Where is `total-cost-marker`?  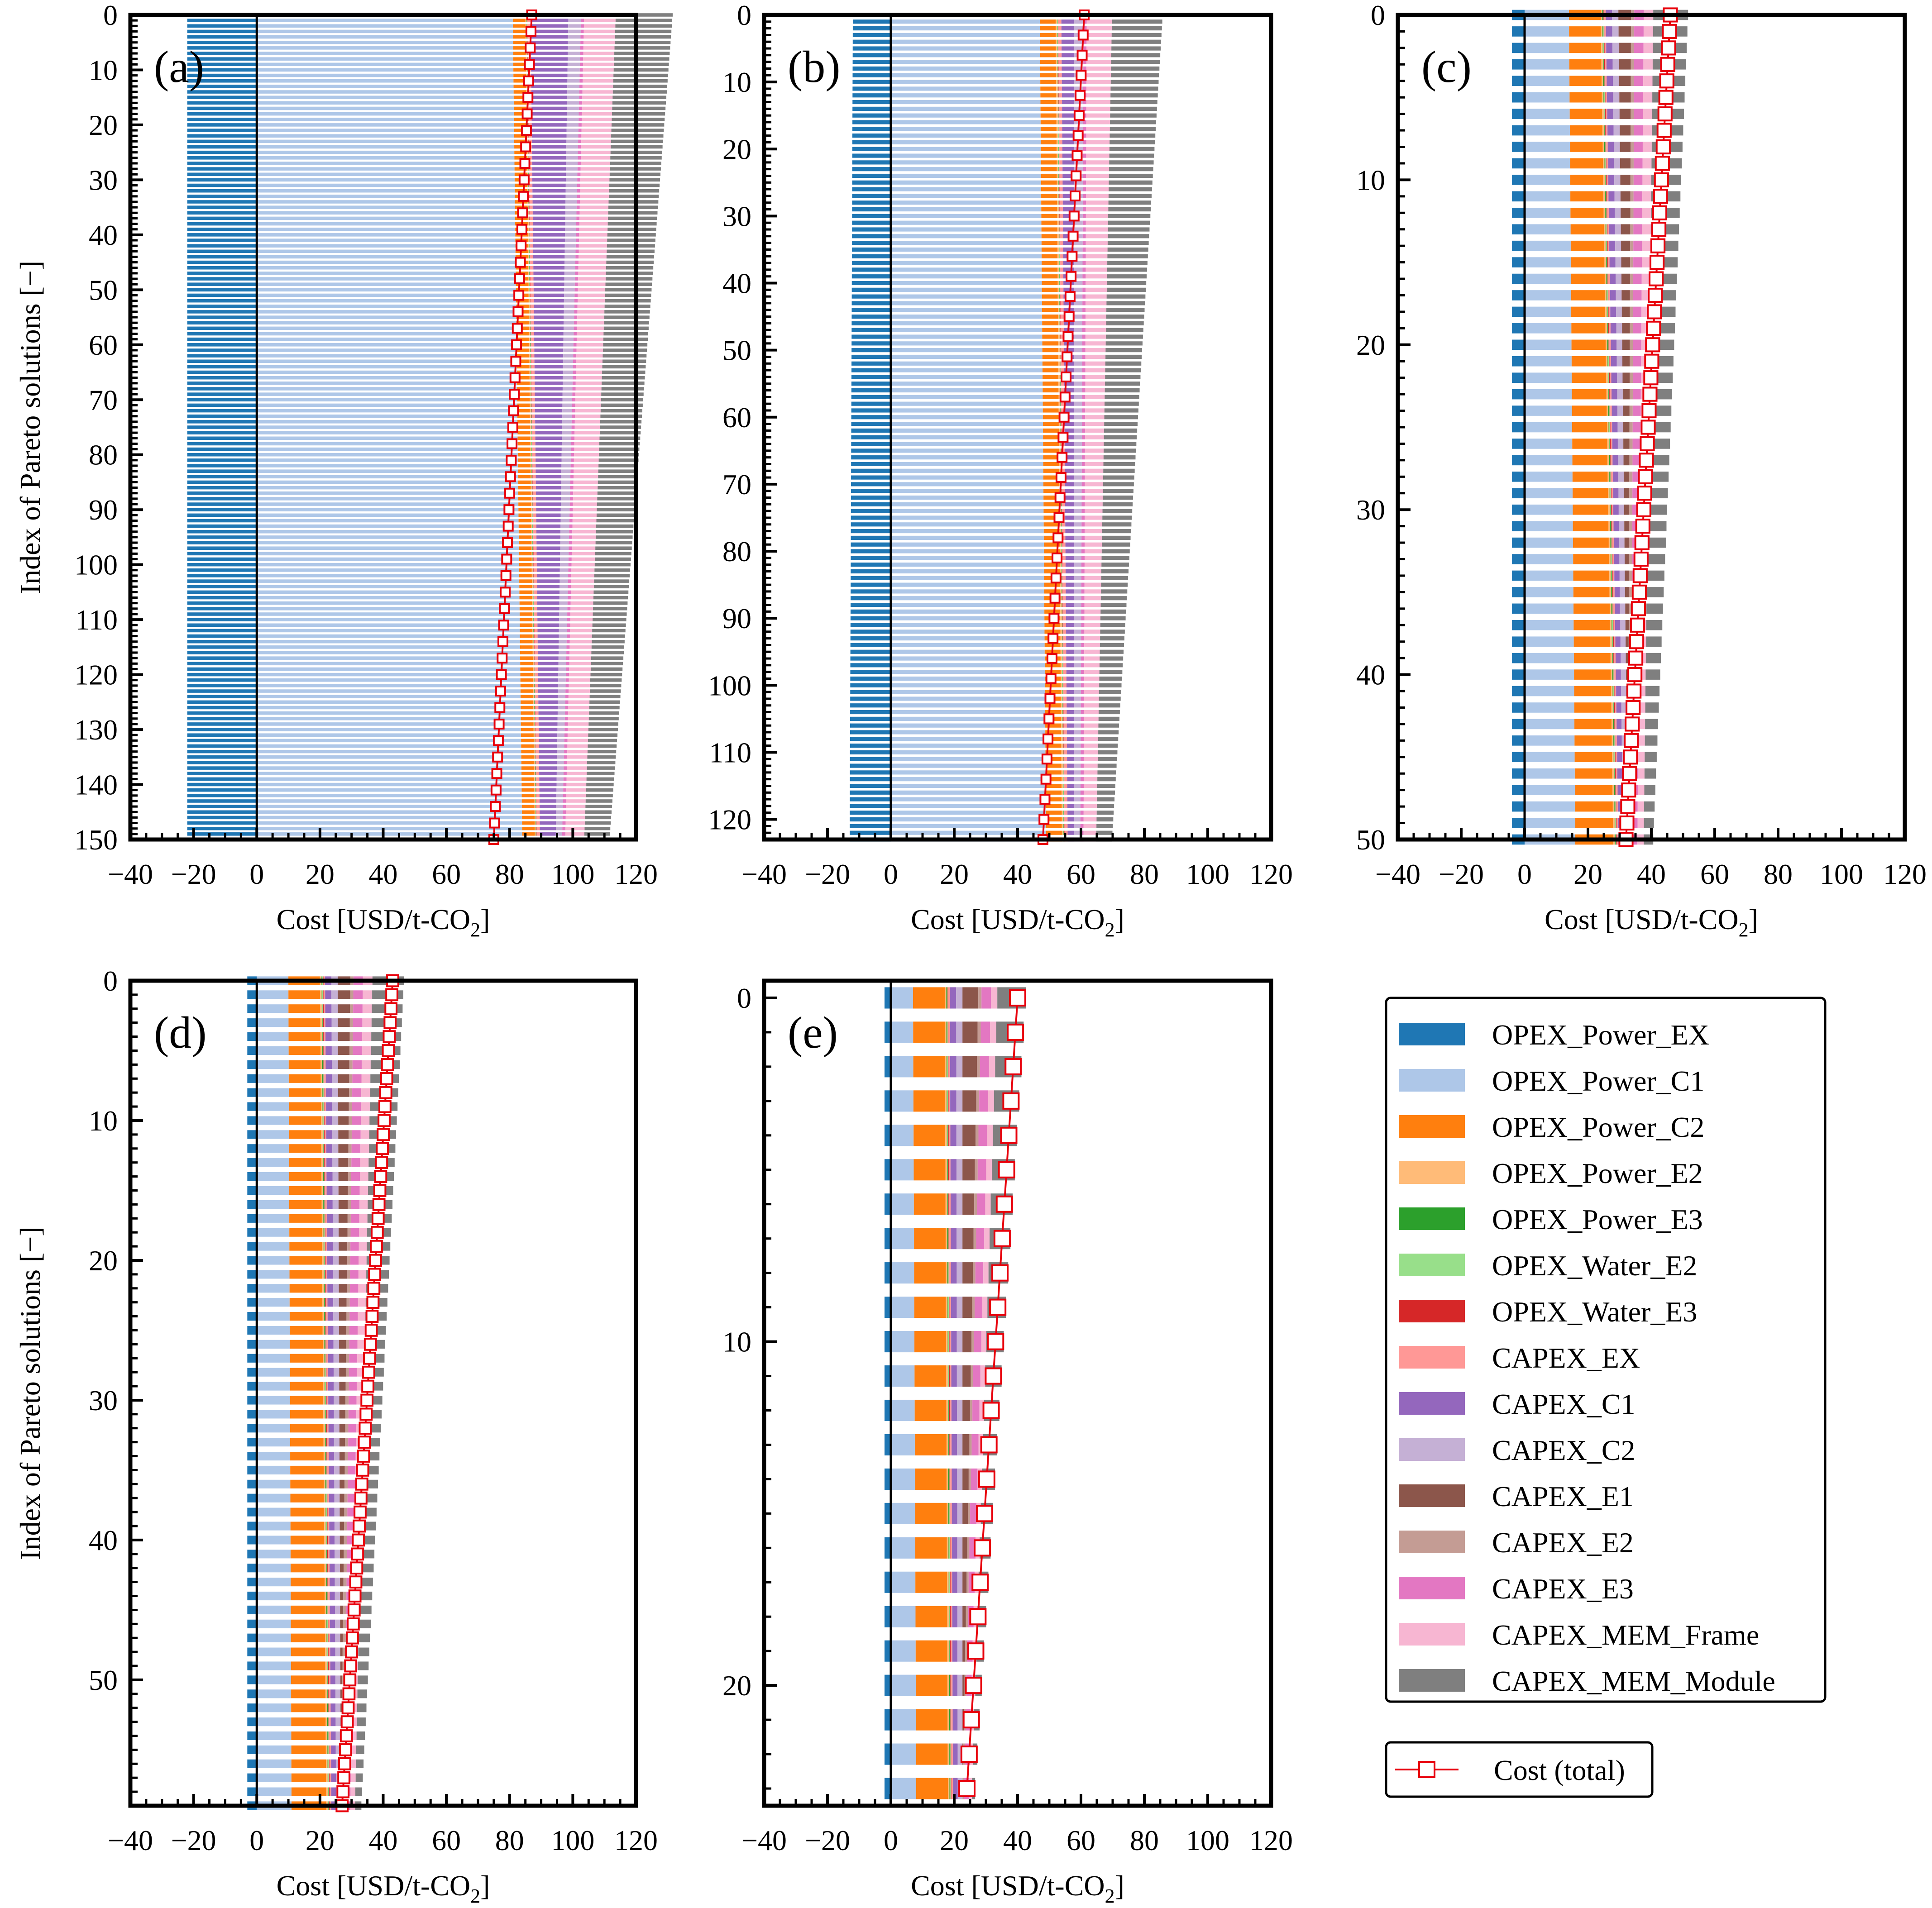 total-cost-marker is located at coordinates (519, 296).